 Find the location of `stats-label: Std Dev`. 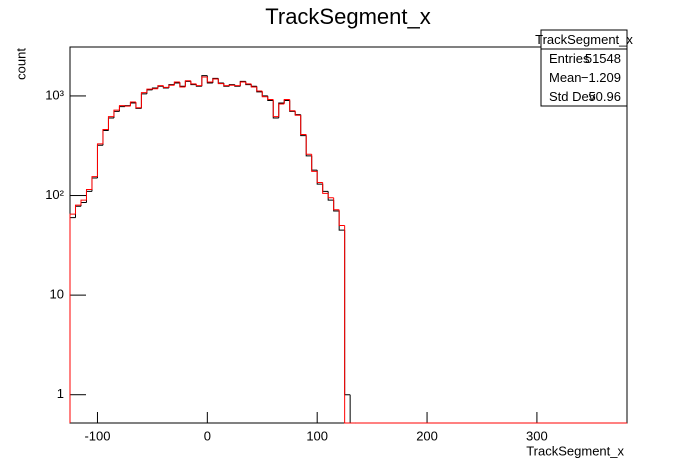

stats-label: Std Dev is located at coordinates (572, 96).